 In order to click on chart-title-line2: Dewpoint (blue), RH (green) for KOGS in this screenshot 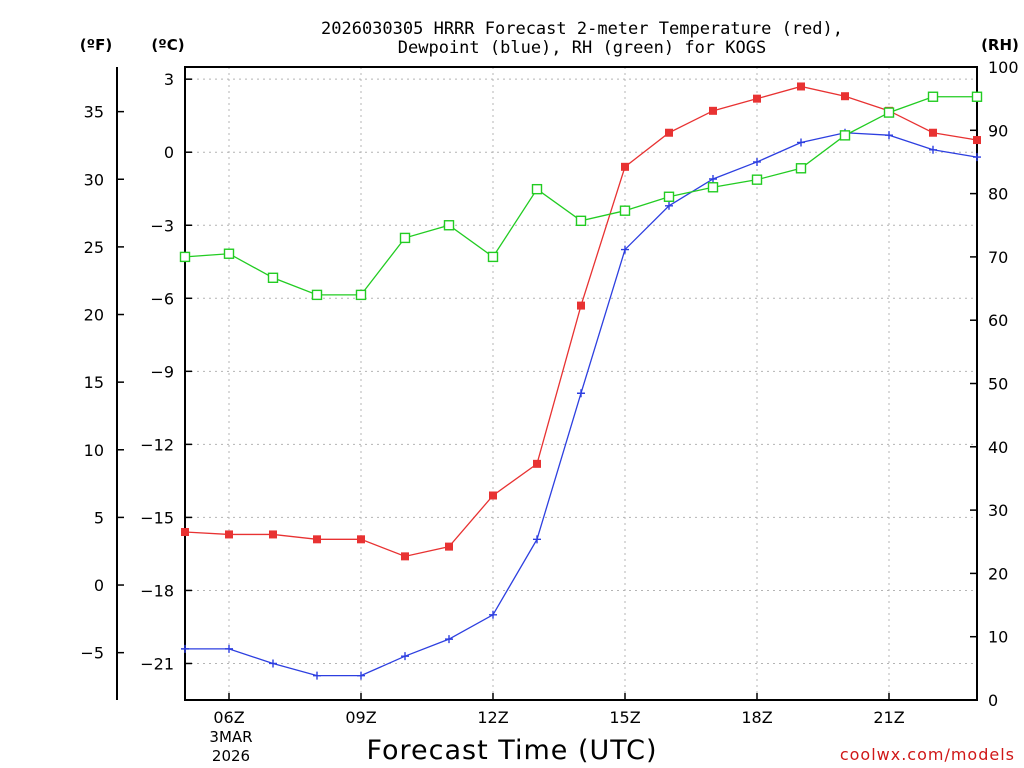, I will do `click(582, 48)`.